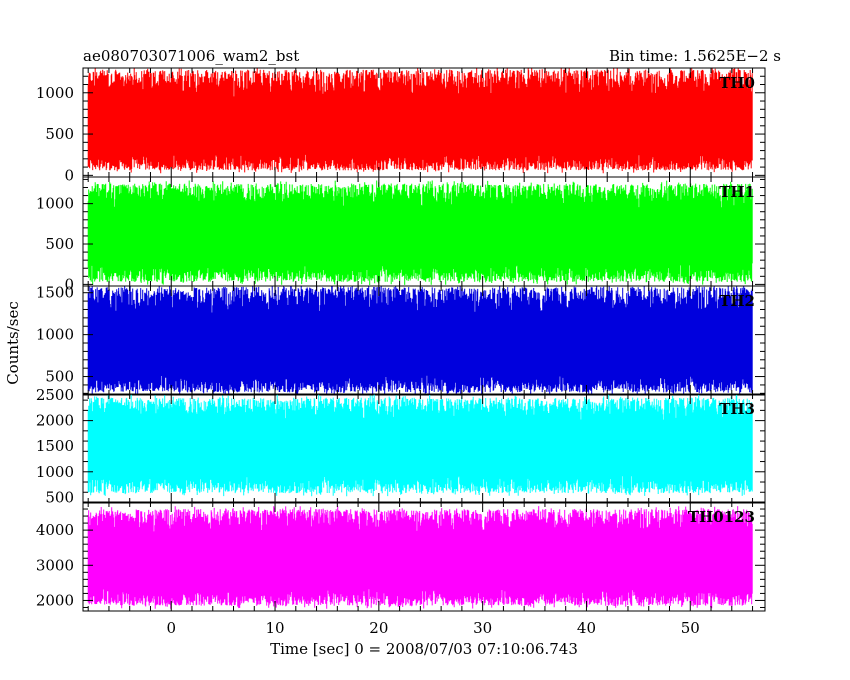 The height and width of the screenshot is (680, 850). I want to click on panel-th0: 0 500 1000 TH0, so click(401, 125).